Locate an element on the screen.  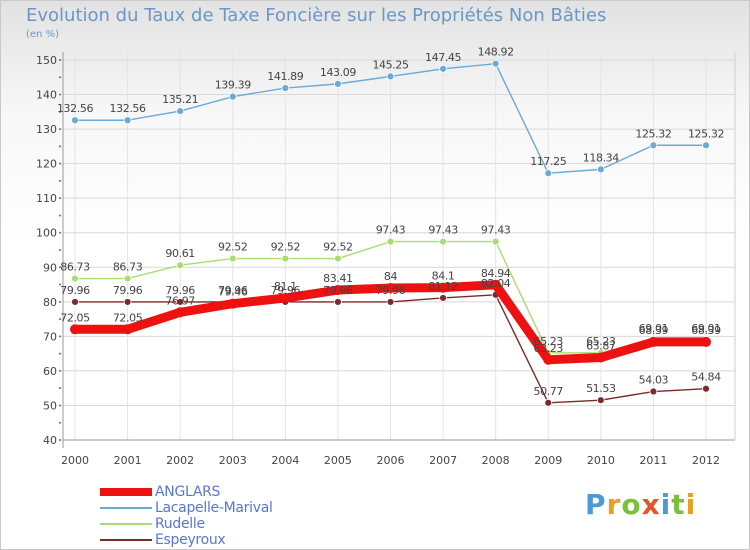
data-label: 141.89 is located at coordinates (285, 76).